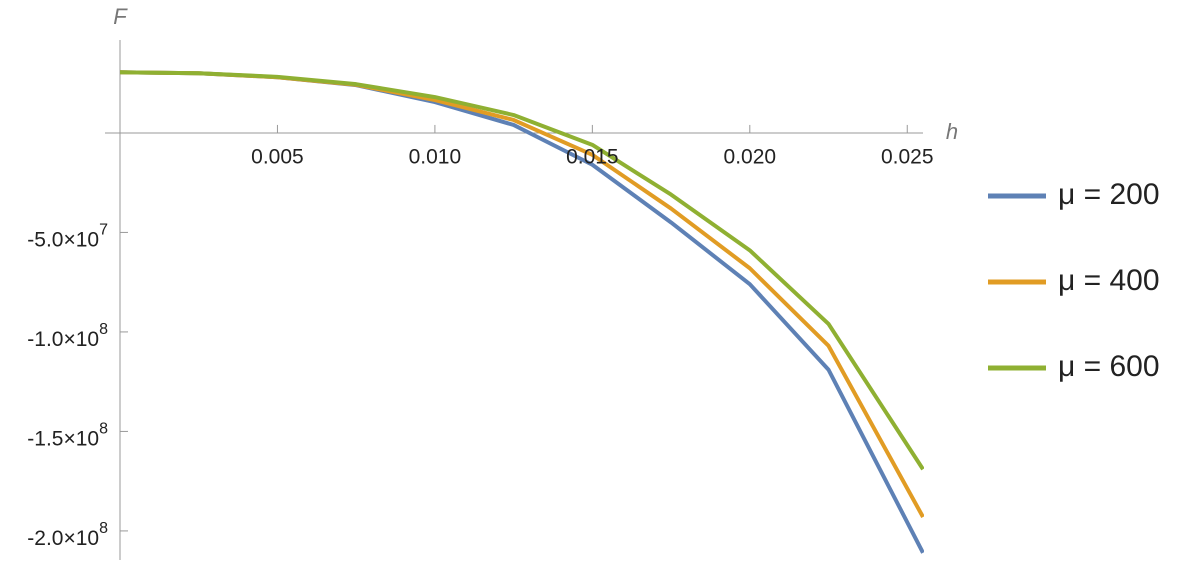 This screenshot has height=565, width=1188. I want to click on y-tick-label: -1.5×10⁸, so click(67, 435).